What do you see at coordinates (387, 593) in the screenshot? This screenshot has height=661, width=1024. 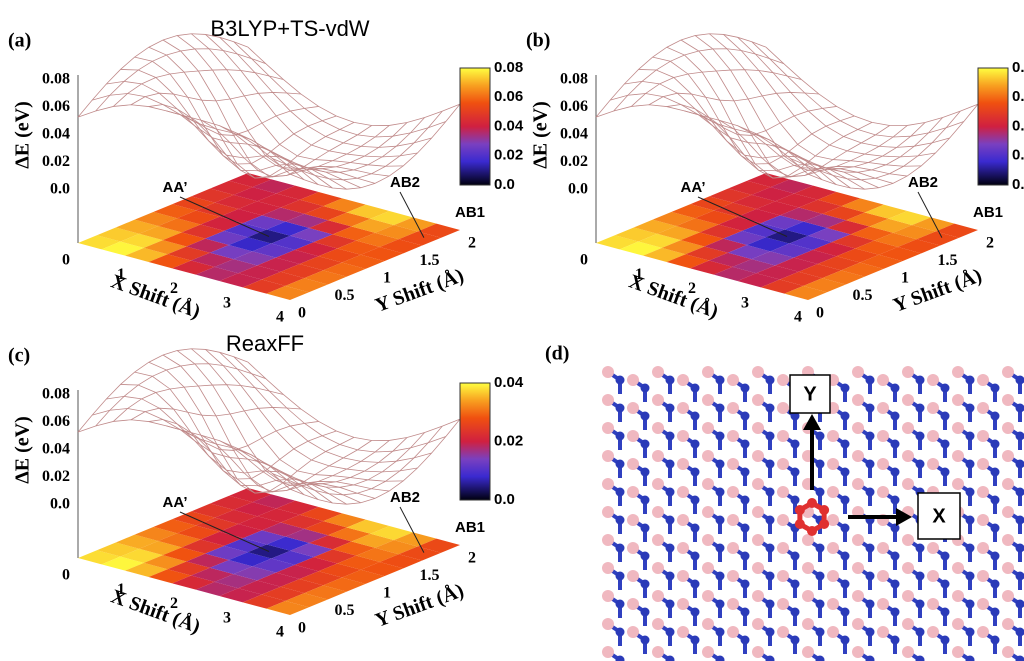 I see `y-tick-label: 1` at bounding box center [387, 593].